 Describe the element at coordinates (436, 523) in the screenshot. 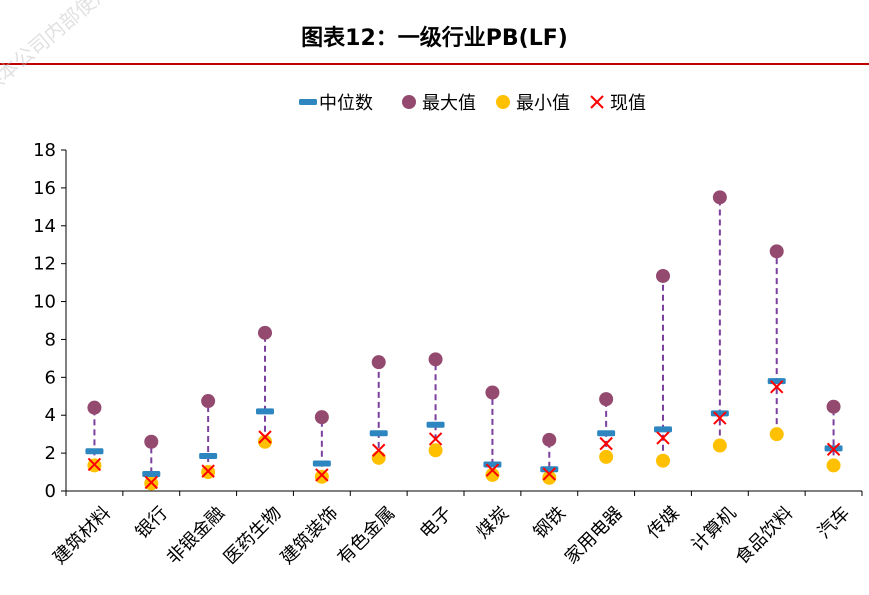

I see `x-category-label: 电子` at that location.